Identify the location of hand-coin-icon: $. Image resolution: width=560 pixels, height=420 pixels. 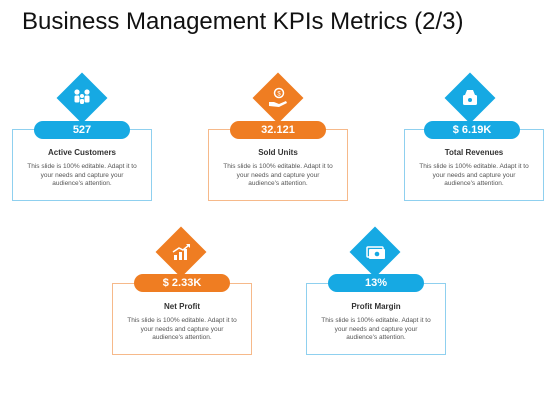
(278, 97).